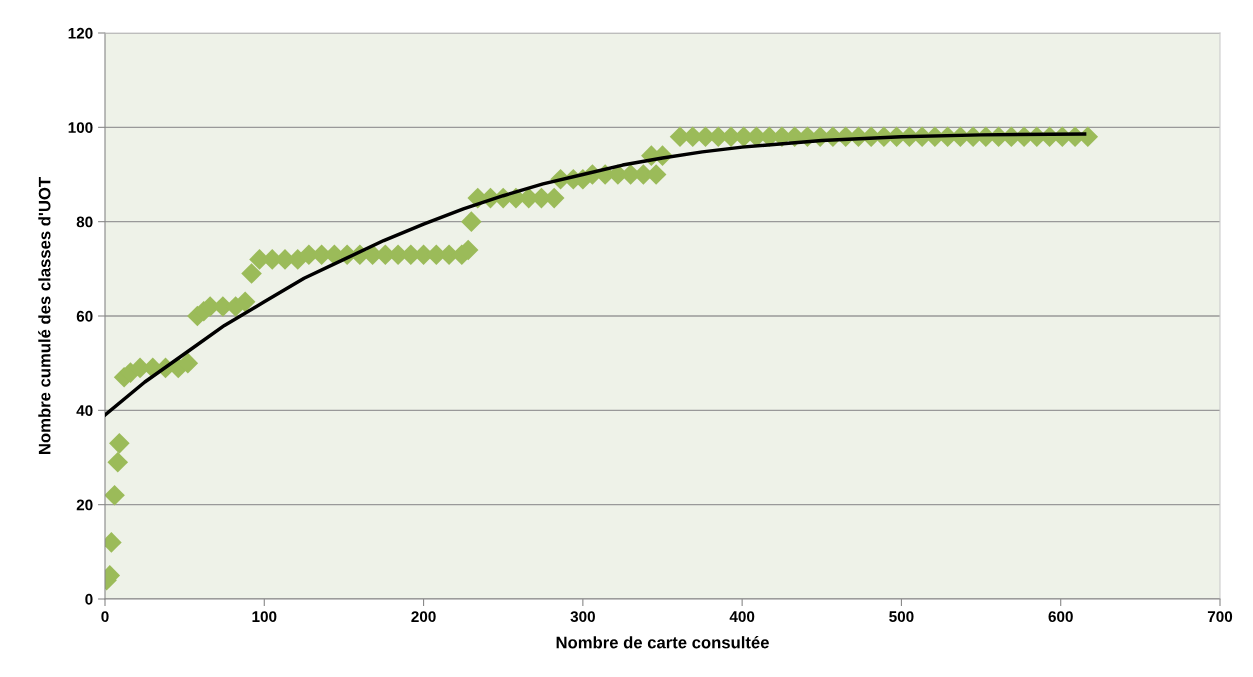 The width and height of the screenshot is (1253, 677). Describe the element at coordinates (44, 315) in the screenshot. I see `y-axis-title: Nombre cumulé des classes d'UOT` at that location.